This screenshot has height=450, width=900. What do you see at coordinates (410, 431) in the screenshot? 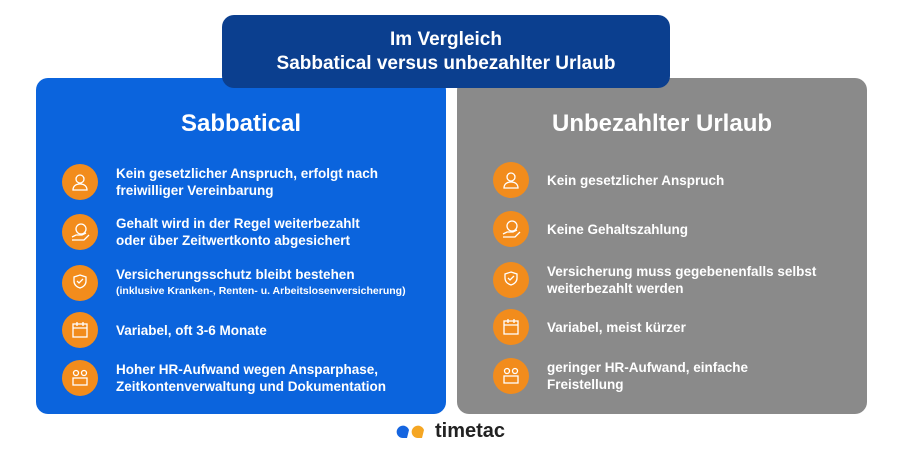
I see `logo-mark-icon` at bounding box center [410, 431].